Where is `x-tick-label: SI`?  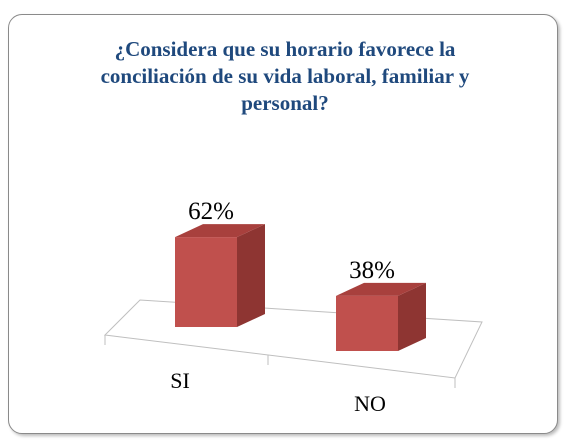
x-tick-label: SI is located at coordinates (180, 380).